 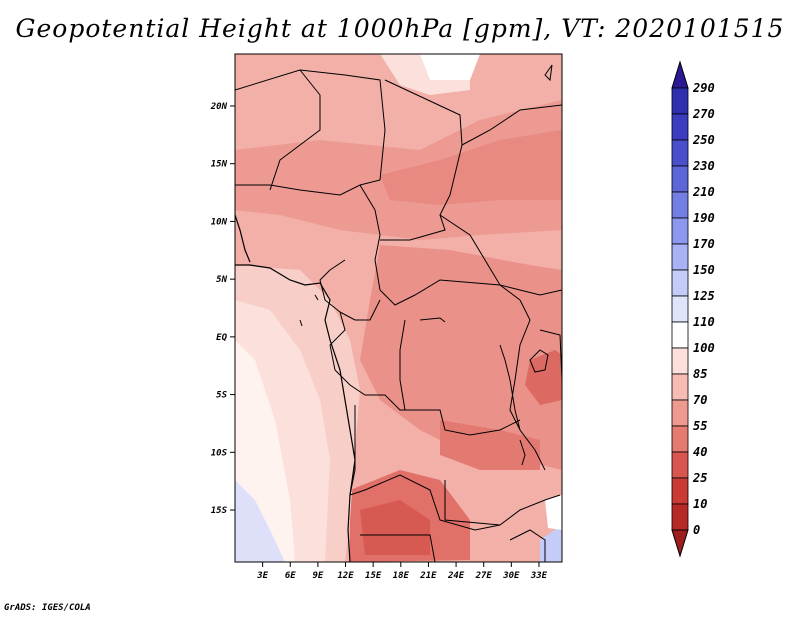 What do you see at coordinates (696, 530) in the screenshot?
I see `colorbar-label: 0` at bounding box center [696, 530].